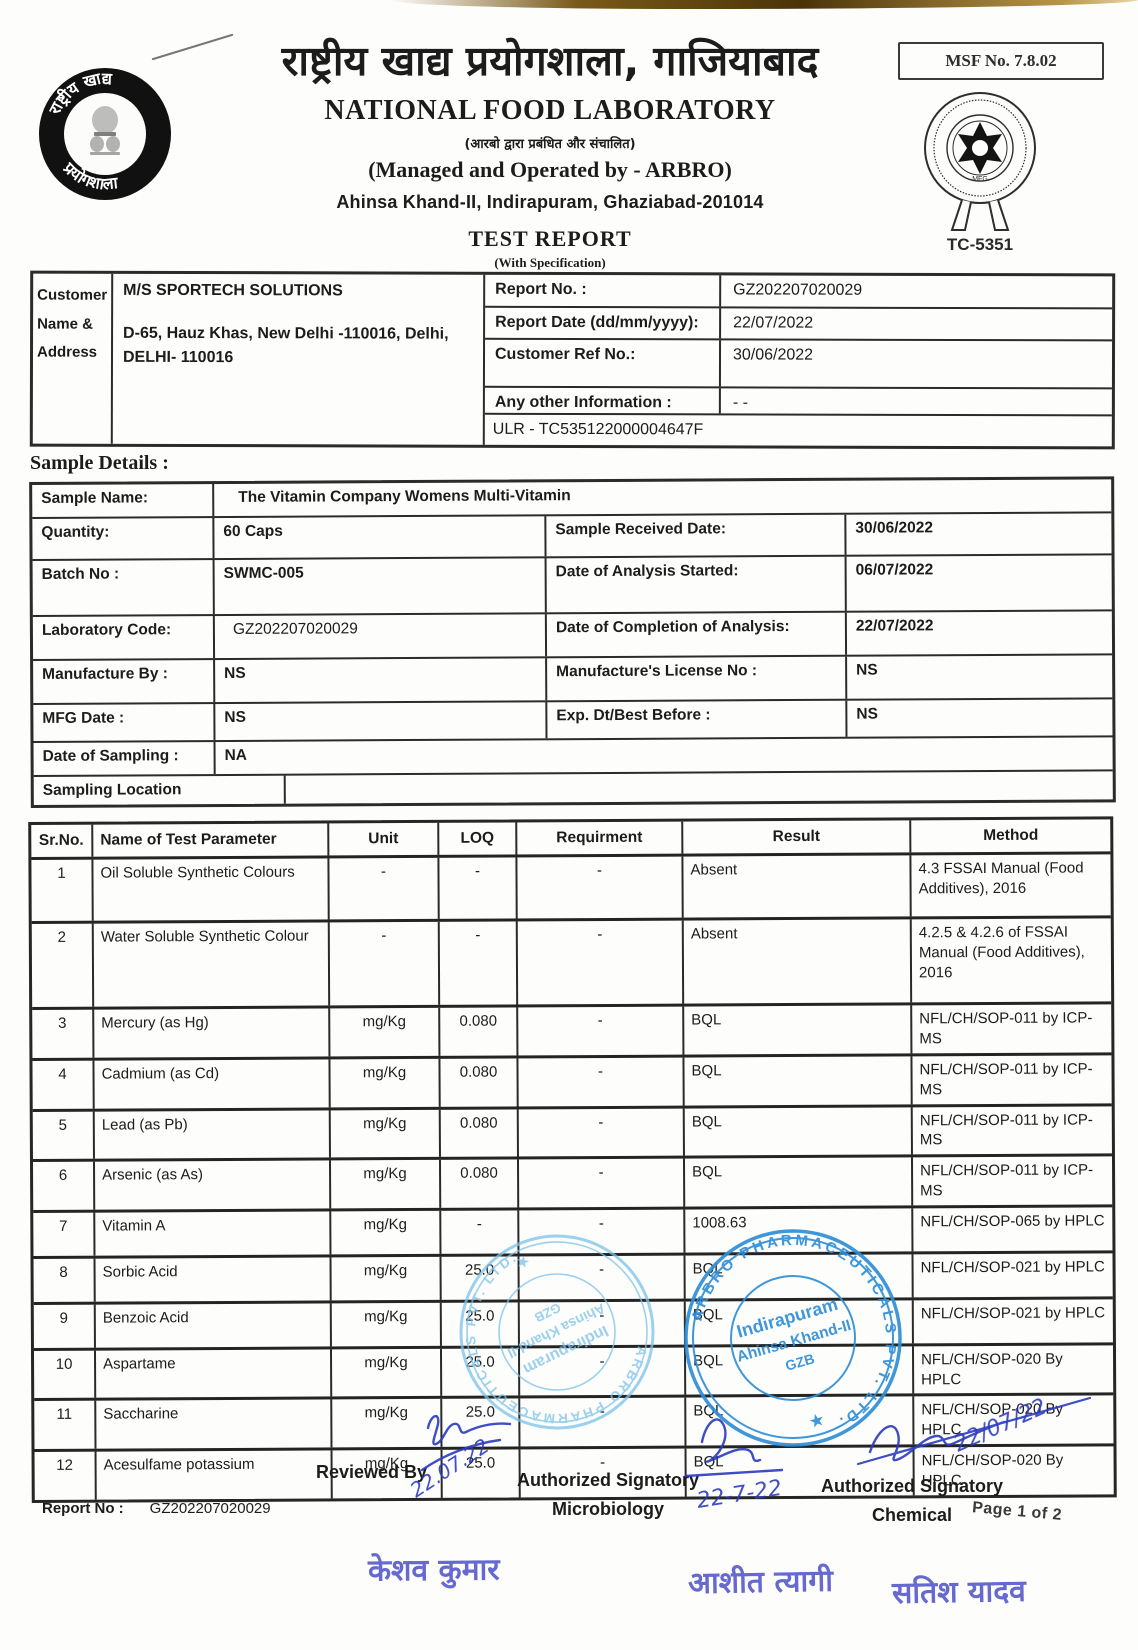 The width and height of the screenshot is (1138, 1650). I want to click on ulr-row: ULR - TC535122000004647F, so click(798, 431).